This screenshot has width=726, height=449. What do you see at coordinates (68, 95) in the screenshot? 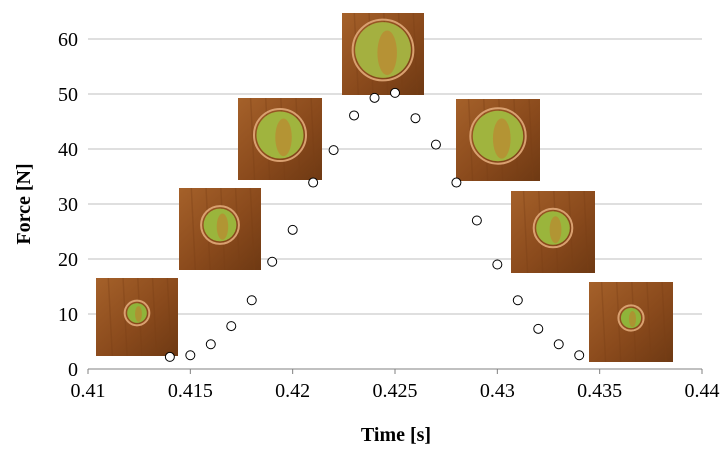
I see `y-tick-label: 50` at bounding box center [68, 95].